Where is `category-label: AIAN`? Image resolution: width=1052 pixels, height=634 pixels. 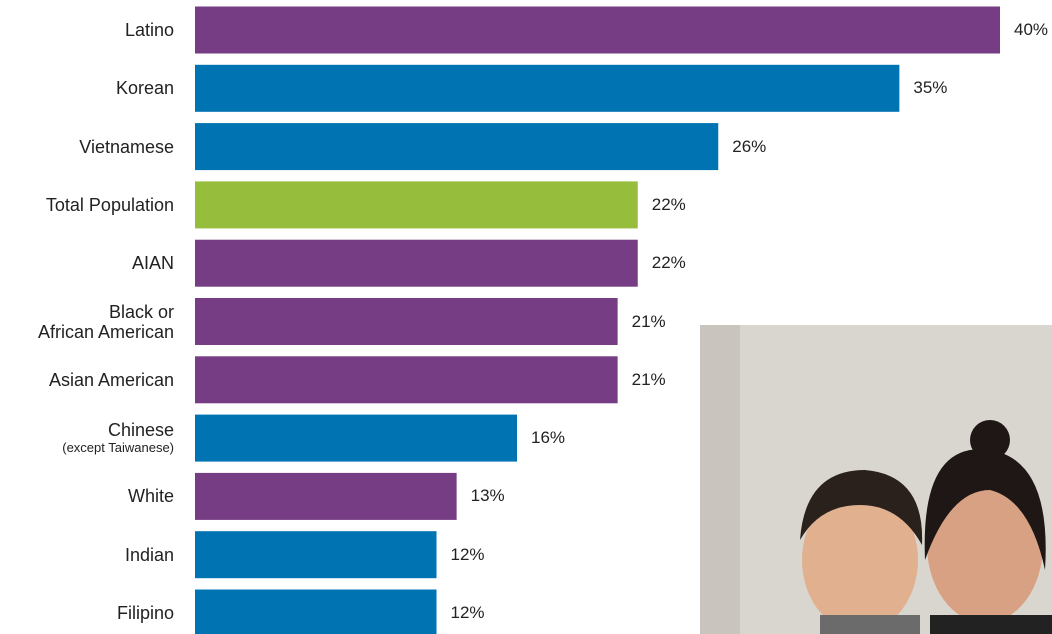 category-label: AIAN is located at coordinates (87, 263).